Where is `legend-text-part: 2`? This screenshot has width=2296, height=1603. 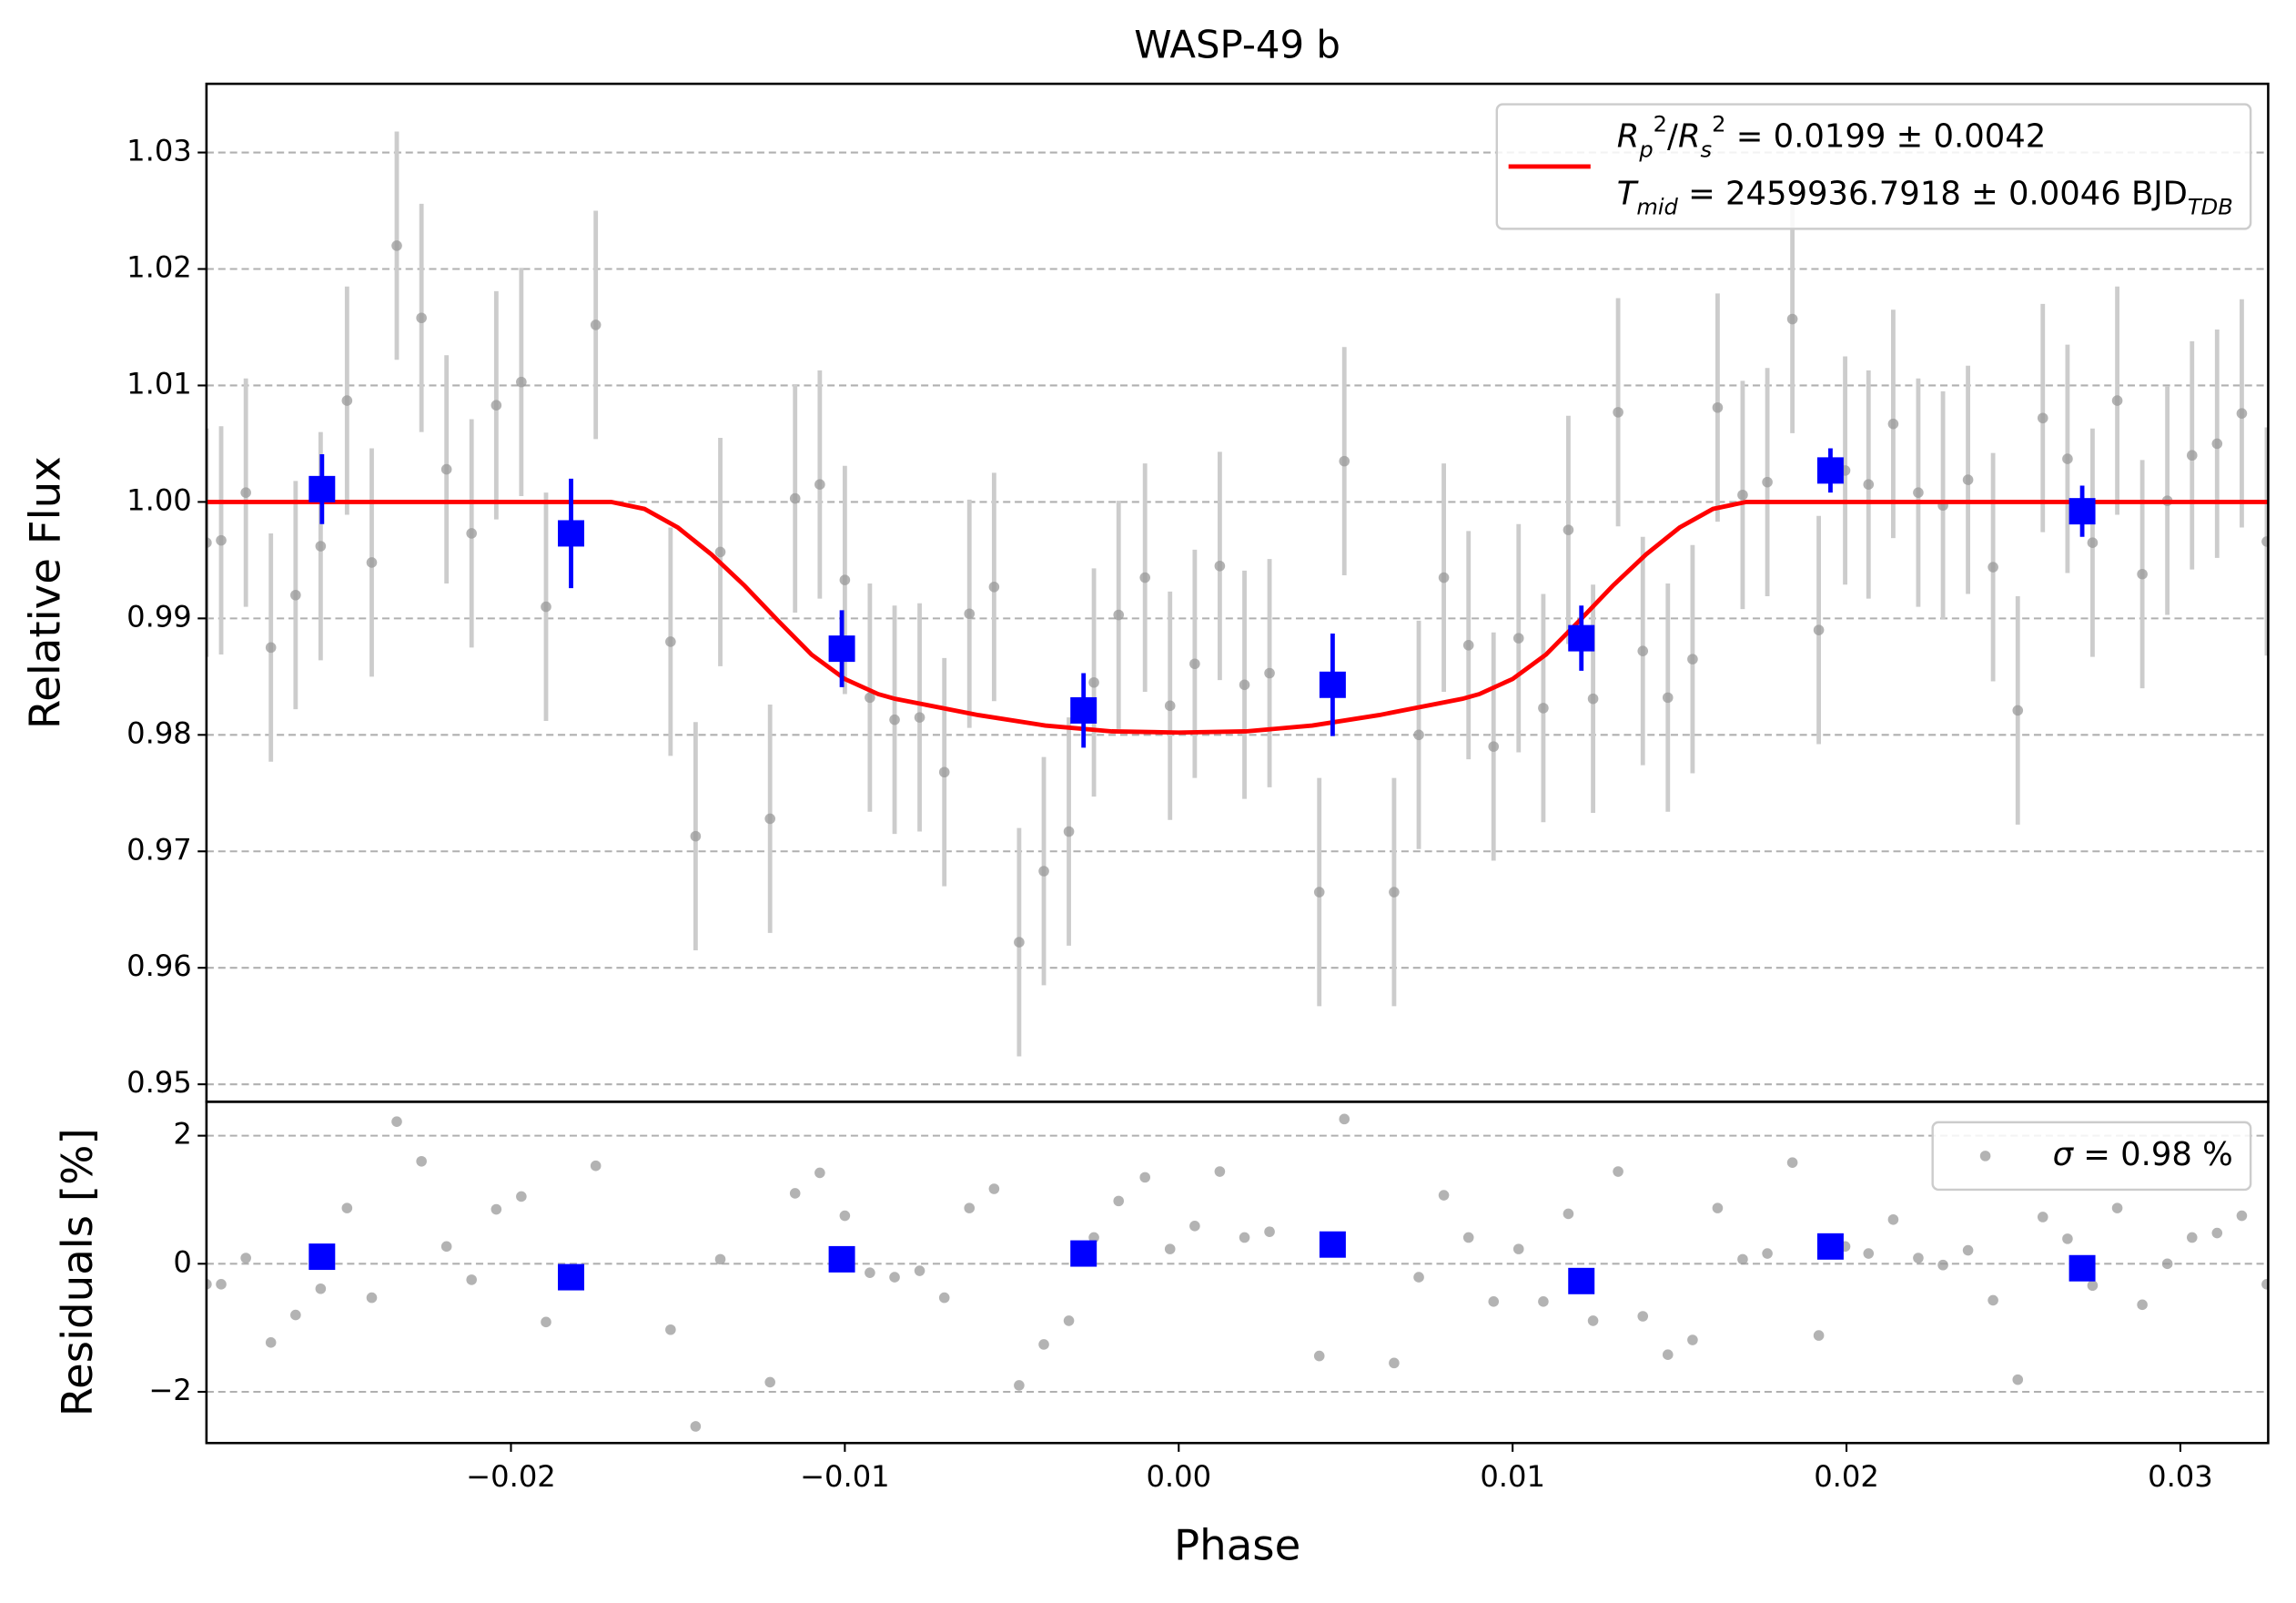 legend-text-part: 2 is located at coordinates (1661, 124).